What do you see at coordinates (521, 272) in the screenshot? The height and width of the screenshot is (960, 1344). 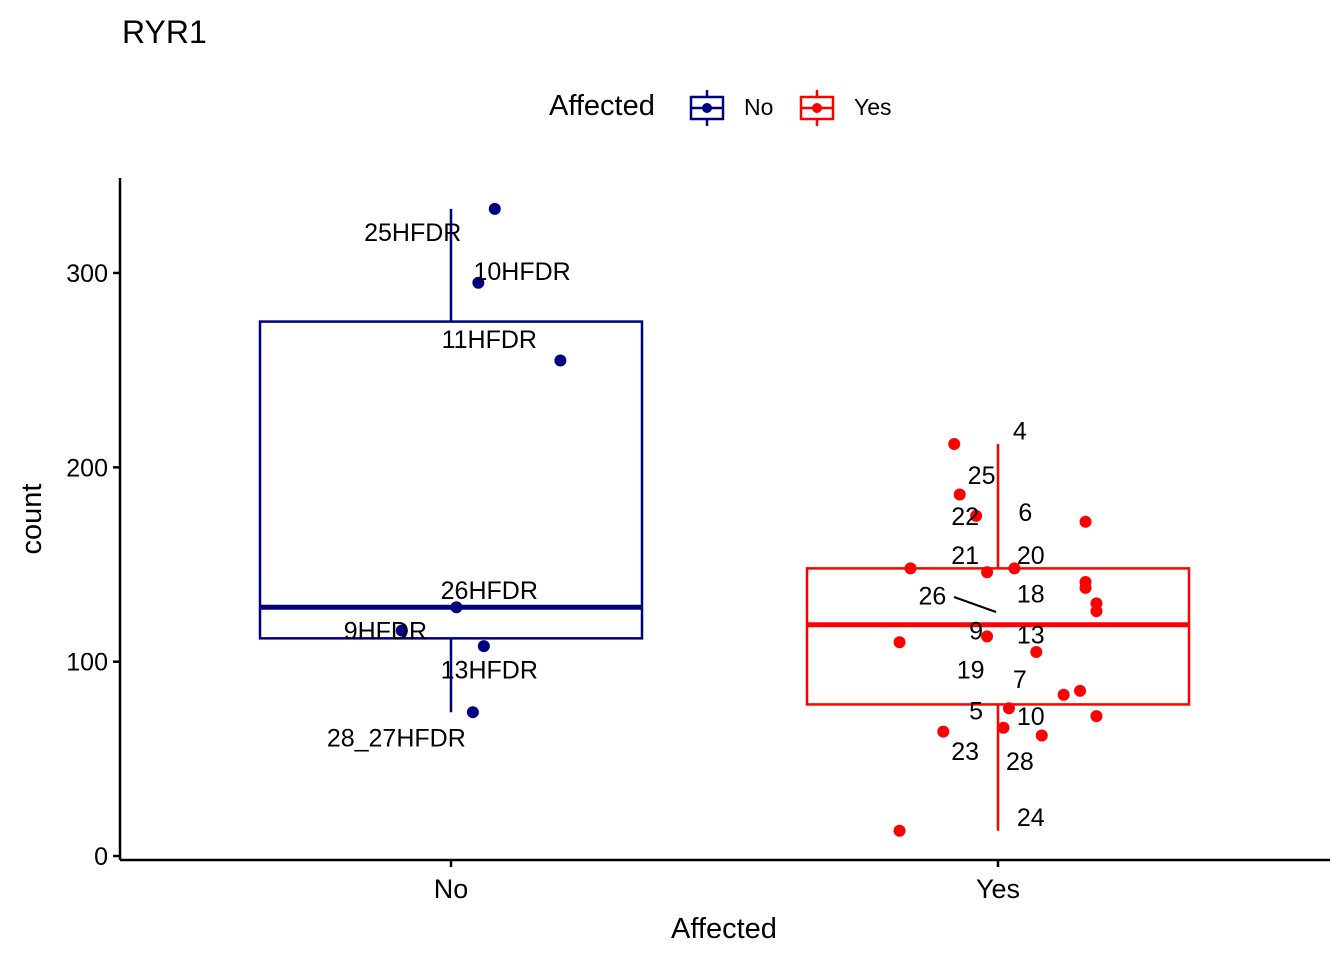 I see `point-label: 10HFDR` at bounding box center [521, 272].